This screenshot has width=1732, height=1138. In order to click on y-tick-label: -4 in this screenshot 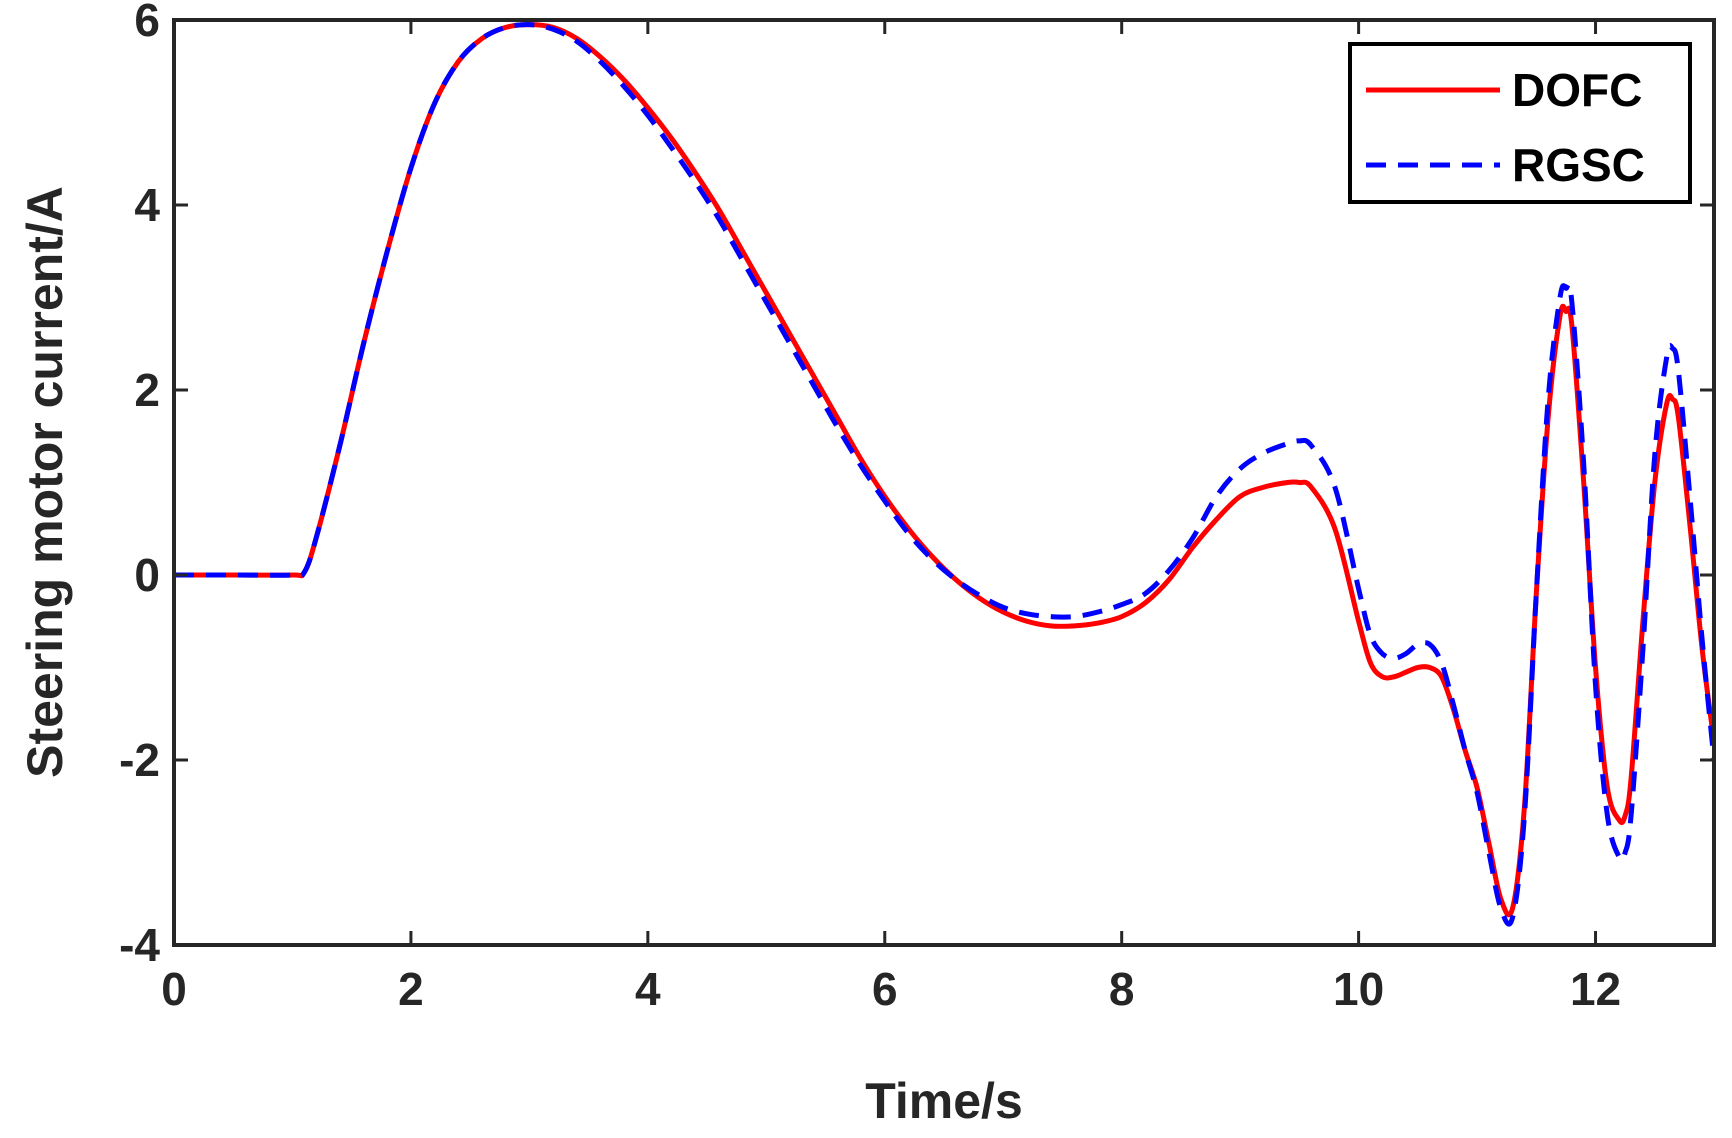, I will do `click(139, 945)`.